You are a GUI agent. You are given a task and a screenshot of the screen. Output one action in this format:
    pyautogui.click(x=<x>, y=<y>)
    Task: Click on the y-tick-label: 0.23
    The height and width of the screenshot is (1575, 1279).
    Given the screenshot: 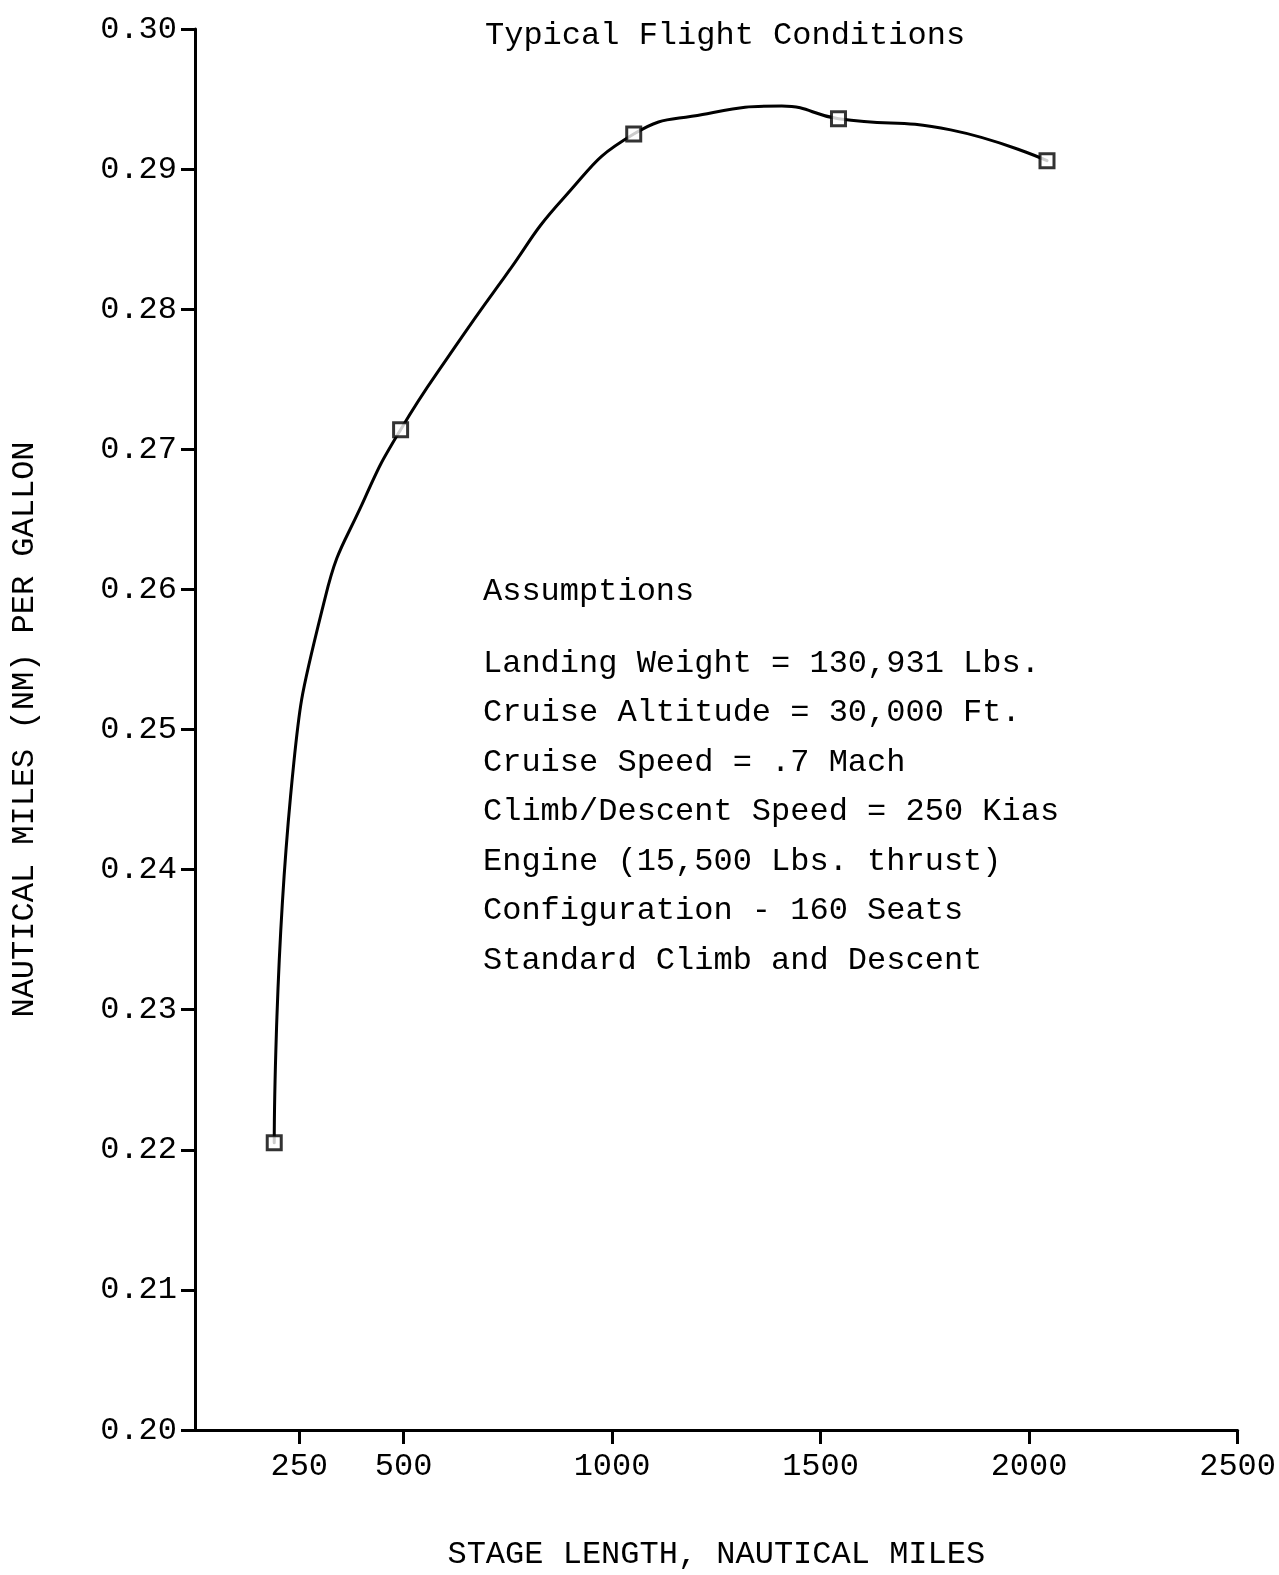 What is the action you would take?
    pyautogui.click(x=138, y=1010)
    